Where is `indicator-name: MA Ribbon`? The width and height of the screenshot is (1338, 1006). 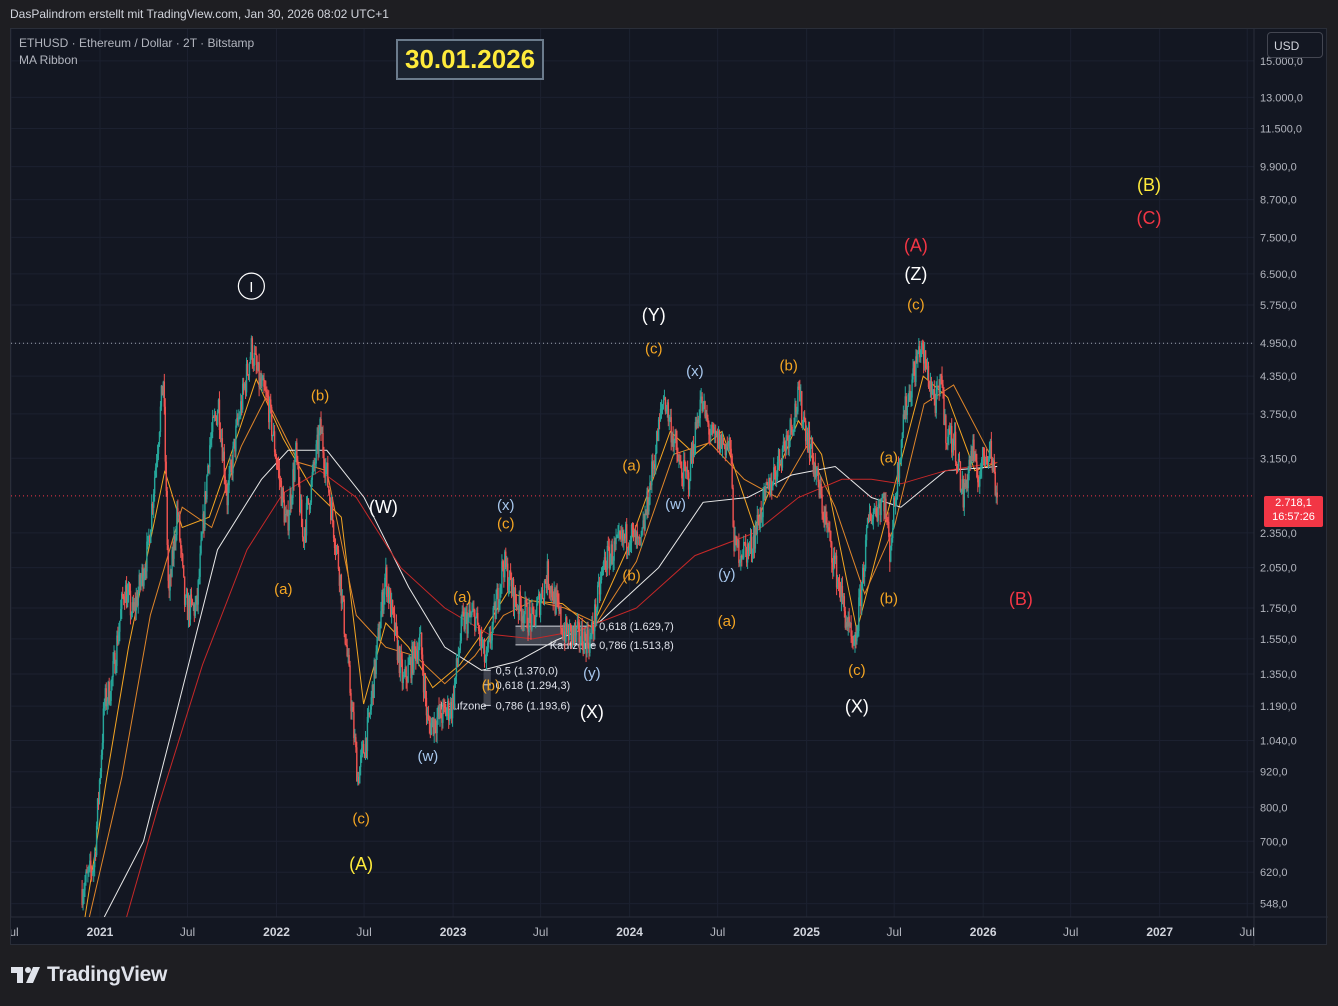 indicator-name: MA Ribbon is located at coordinates (48, 60).